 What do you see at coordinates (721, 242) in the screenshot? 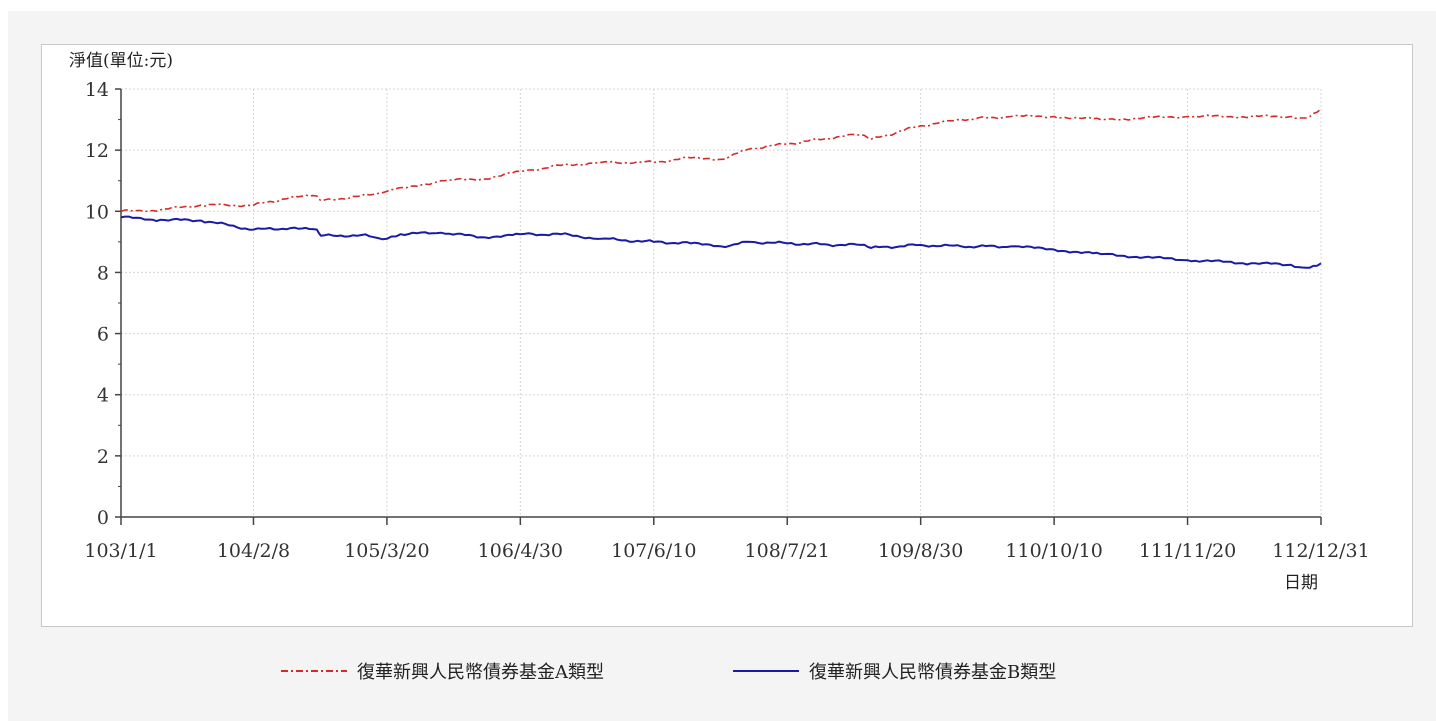
I see `series-line-b` at bounding box center [721, 242].